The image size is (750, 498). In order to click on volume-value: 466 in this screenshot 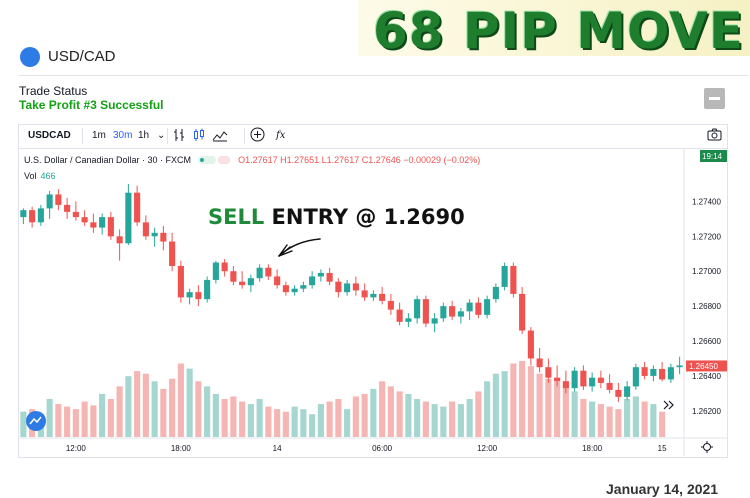, I will do `click(48, 176)`.